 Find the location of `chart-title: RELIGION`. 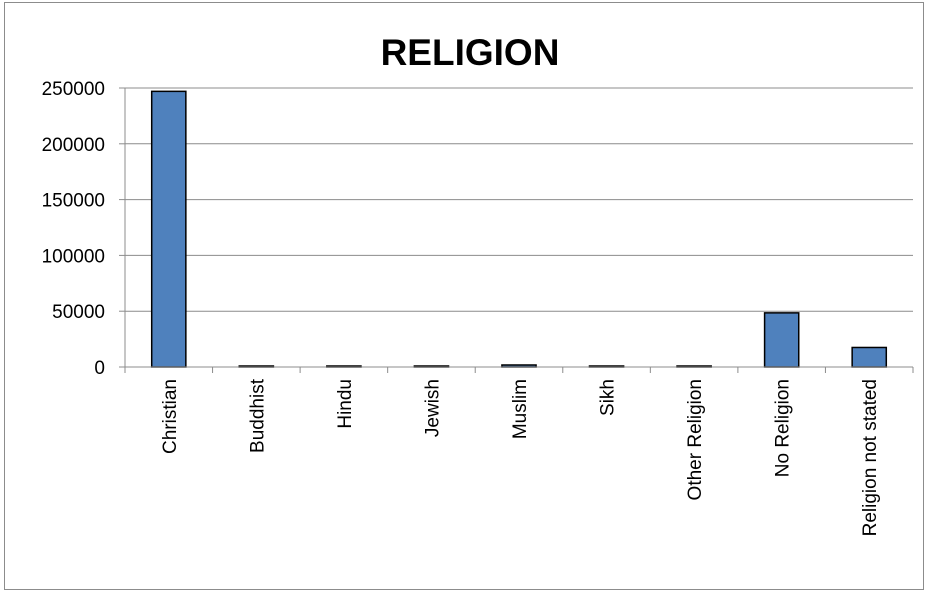

chart-title: RELIGION is located at coordinates (470, 52).